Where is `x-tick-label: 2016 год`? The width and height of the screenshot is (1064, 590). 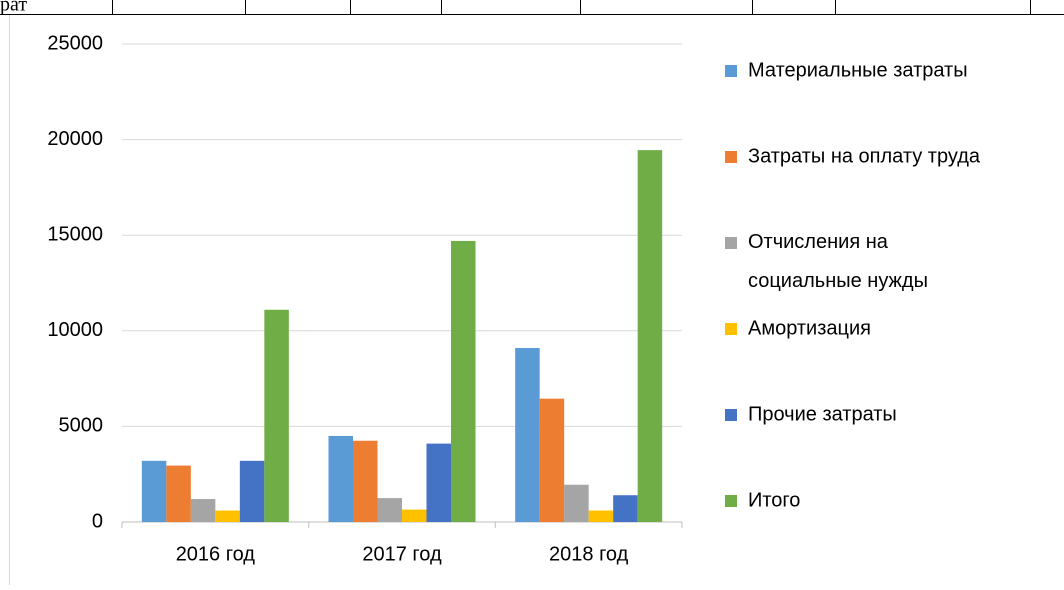
x-tick-label: 2016 год is located at coordinates (216, 554).